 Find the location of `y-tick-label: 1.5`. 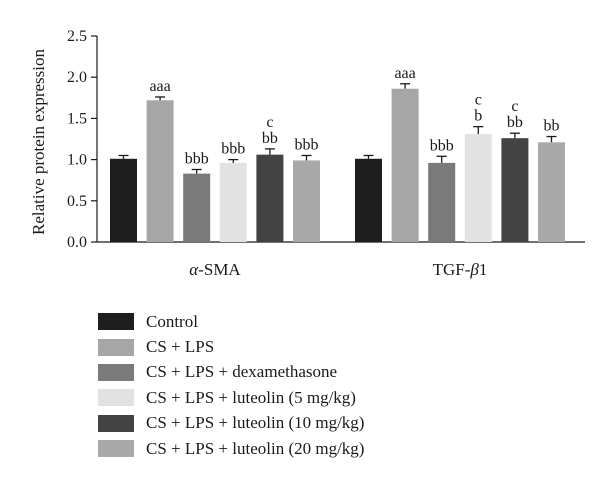

y-tick-label: 1.5 is located at coordinates (77, 118).